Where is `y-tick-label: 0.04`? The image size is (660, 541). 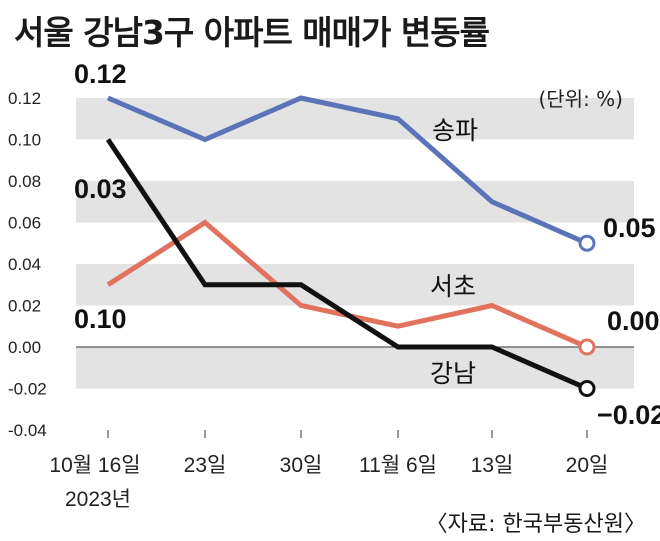
y-tick-label: 0.04 is located at coordinates (24, 264).